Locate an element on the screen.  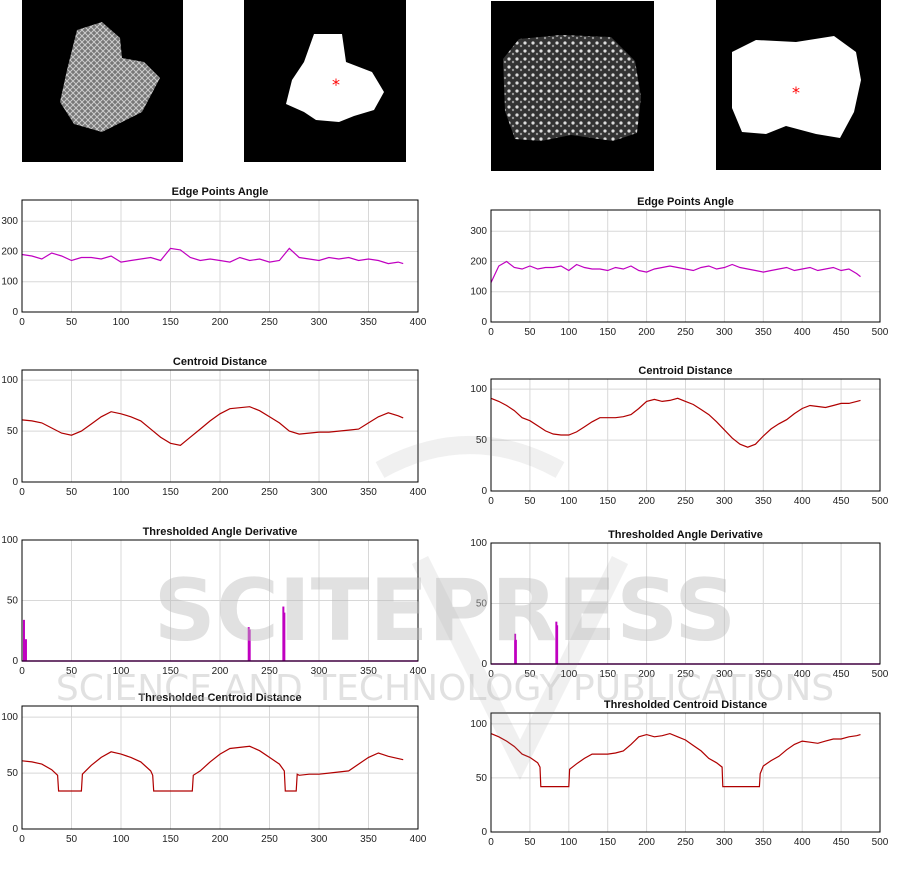
chart-title: Centroid Distance is located at coordinates (220, 362).